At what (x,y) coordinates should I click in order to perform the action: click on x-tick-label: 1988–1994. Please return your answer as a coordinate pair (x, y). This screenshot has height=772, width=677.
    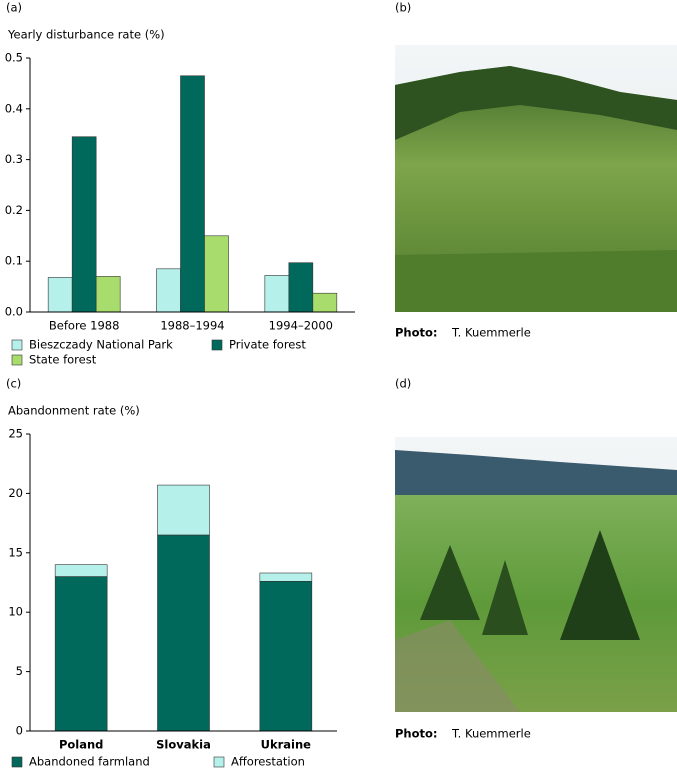
    Looking at the image, I should click on (192, 326).